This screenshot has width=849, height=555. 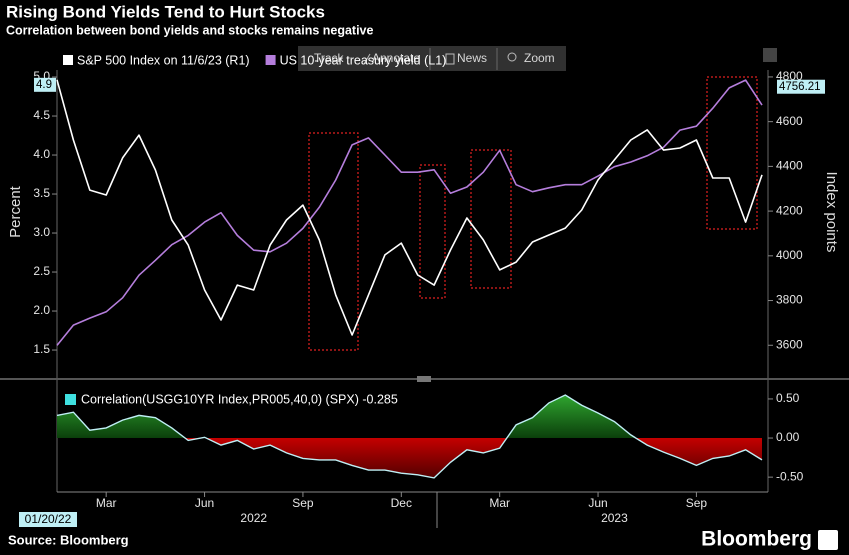 I want to click on year-label: 2023, so click(x=614, y=518).